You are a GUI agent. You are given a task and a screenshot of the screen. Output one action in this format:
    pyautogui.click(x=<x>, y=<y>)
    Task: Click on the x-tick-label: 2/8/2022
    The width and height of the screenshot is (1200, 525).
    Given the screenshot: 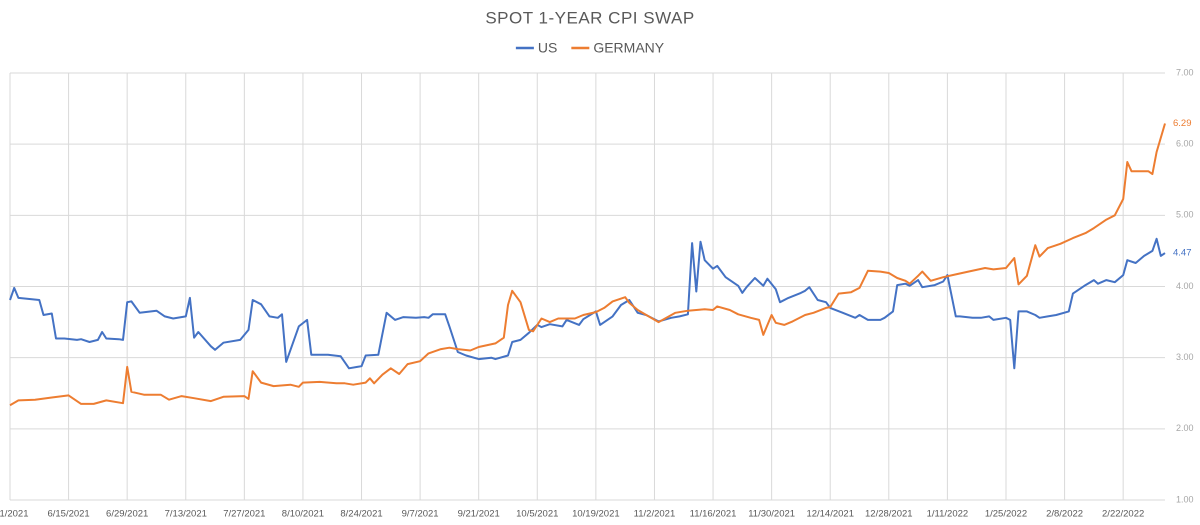 What is the action you would take?
    pyautogui.click(x=1064, y=514)
    